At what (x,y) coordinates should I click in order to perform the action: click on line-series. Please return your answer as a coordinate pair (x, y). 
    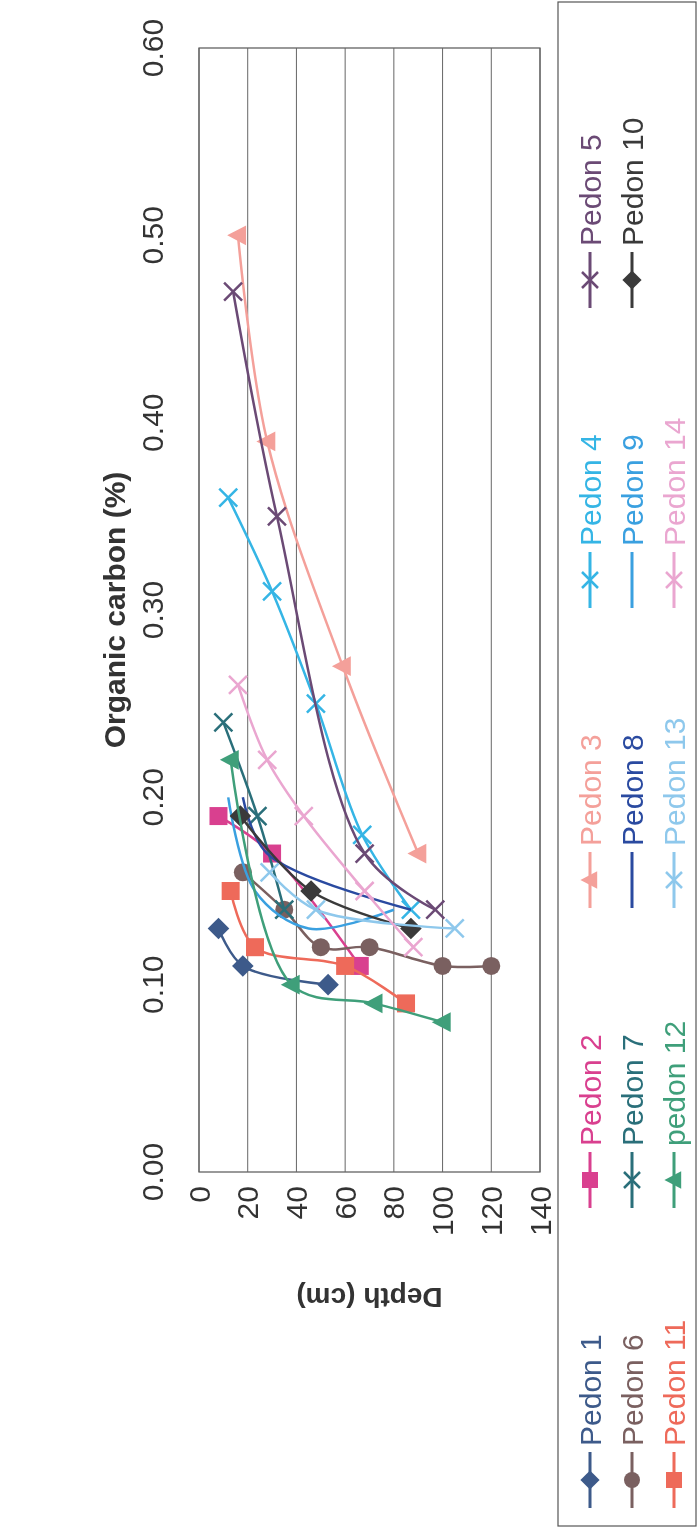
    Looking at the image, I should click on (311, 863).